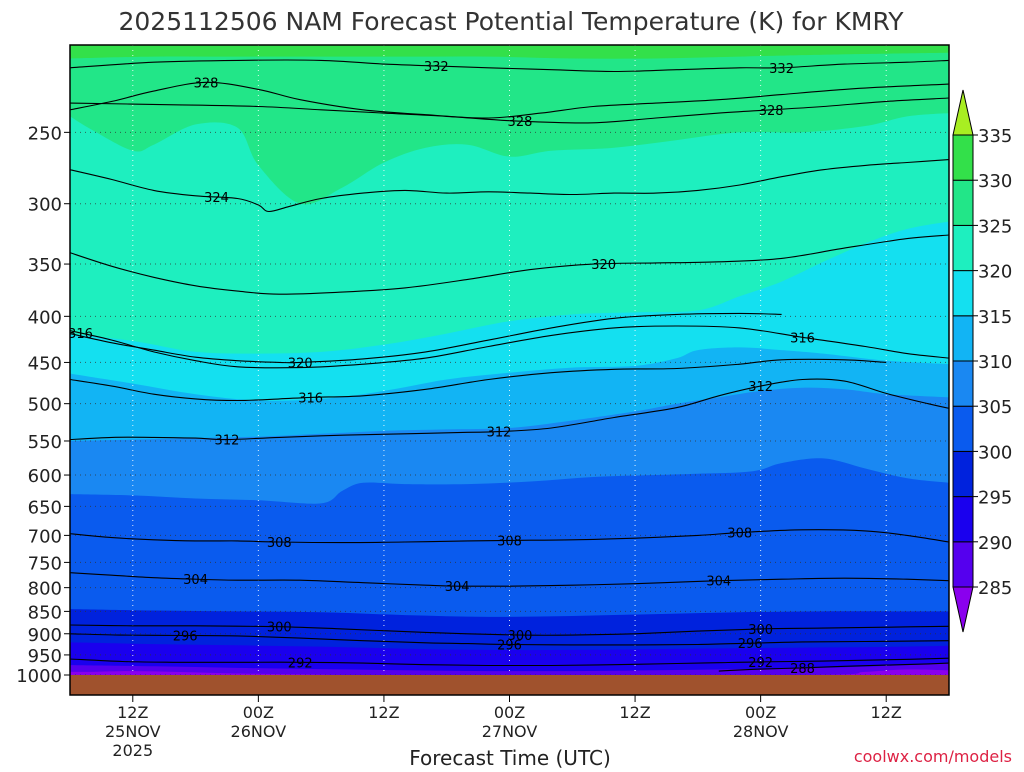  Describe the element at coordinates (510, 757) in the screenshot. I see `x-axis-label: Forecast Time (UTC)` at that location.